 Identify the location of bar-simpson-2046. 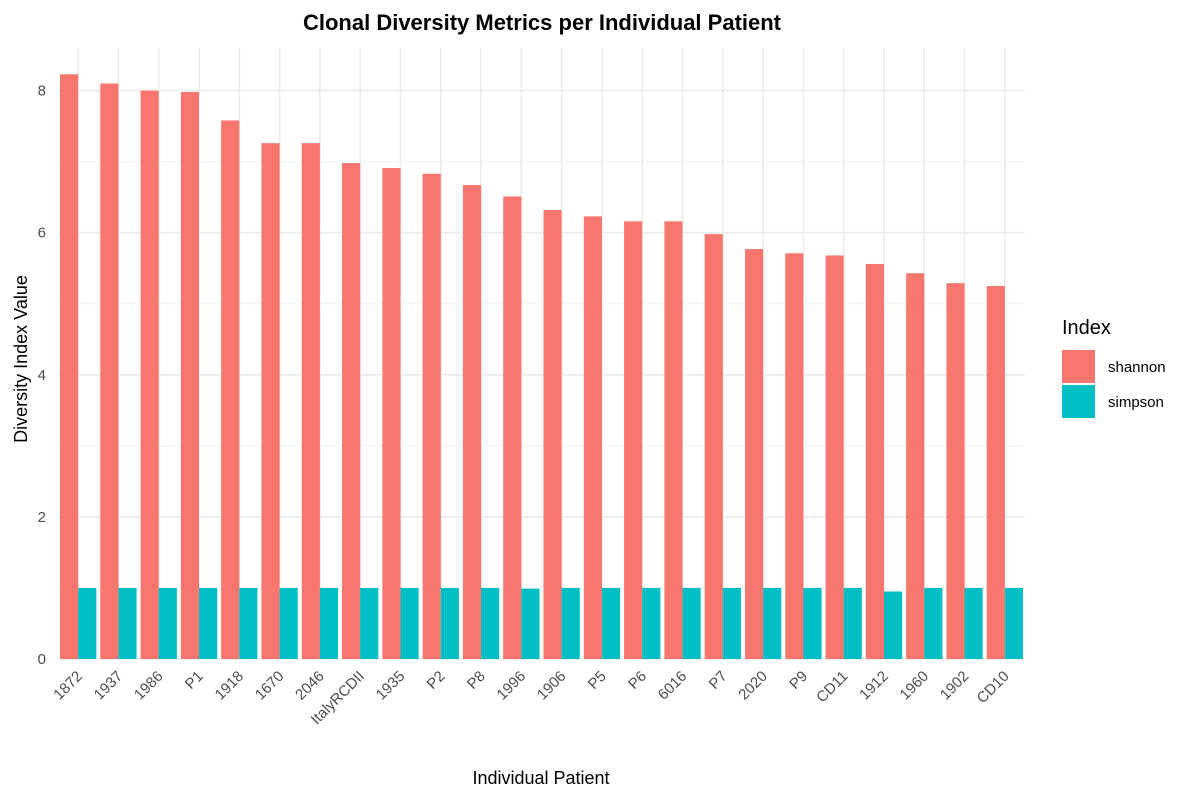
(329, 623).